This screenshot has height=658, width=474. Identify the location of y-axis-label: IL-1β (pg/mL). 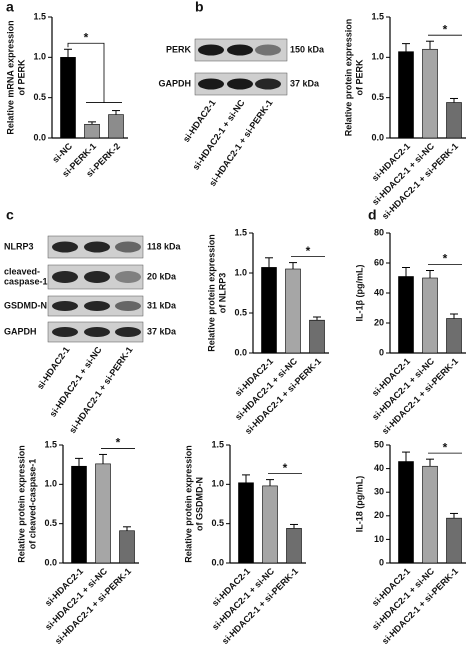
(359, 293).